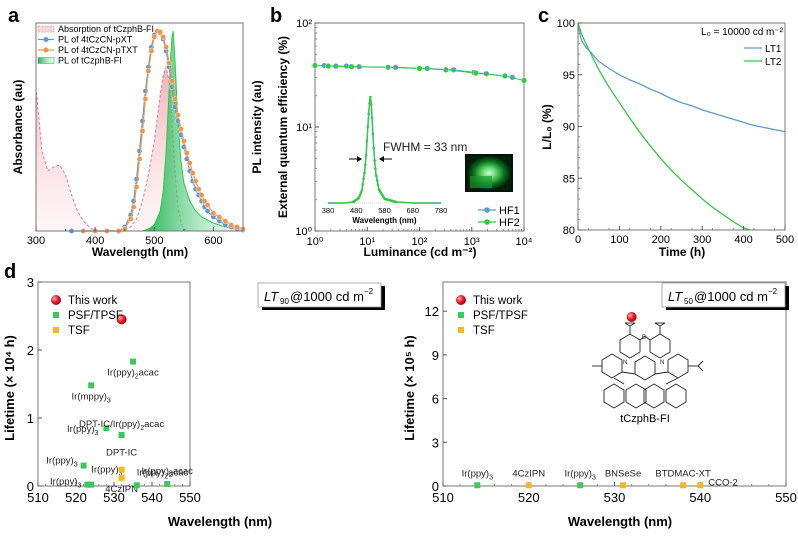 This screenshot has height=536, width=798. What do you see at coordinates (10, 272) in the screenshot?
I see `panel-label-d: d` at bounding box center [10, 272].